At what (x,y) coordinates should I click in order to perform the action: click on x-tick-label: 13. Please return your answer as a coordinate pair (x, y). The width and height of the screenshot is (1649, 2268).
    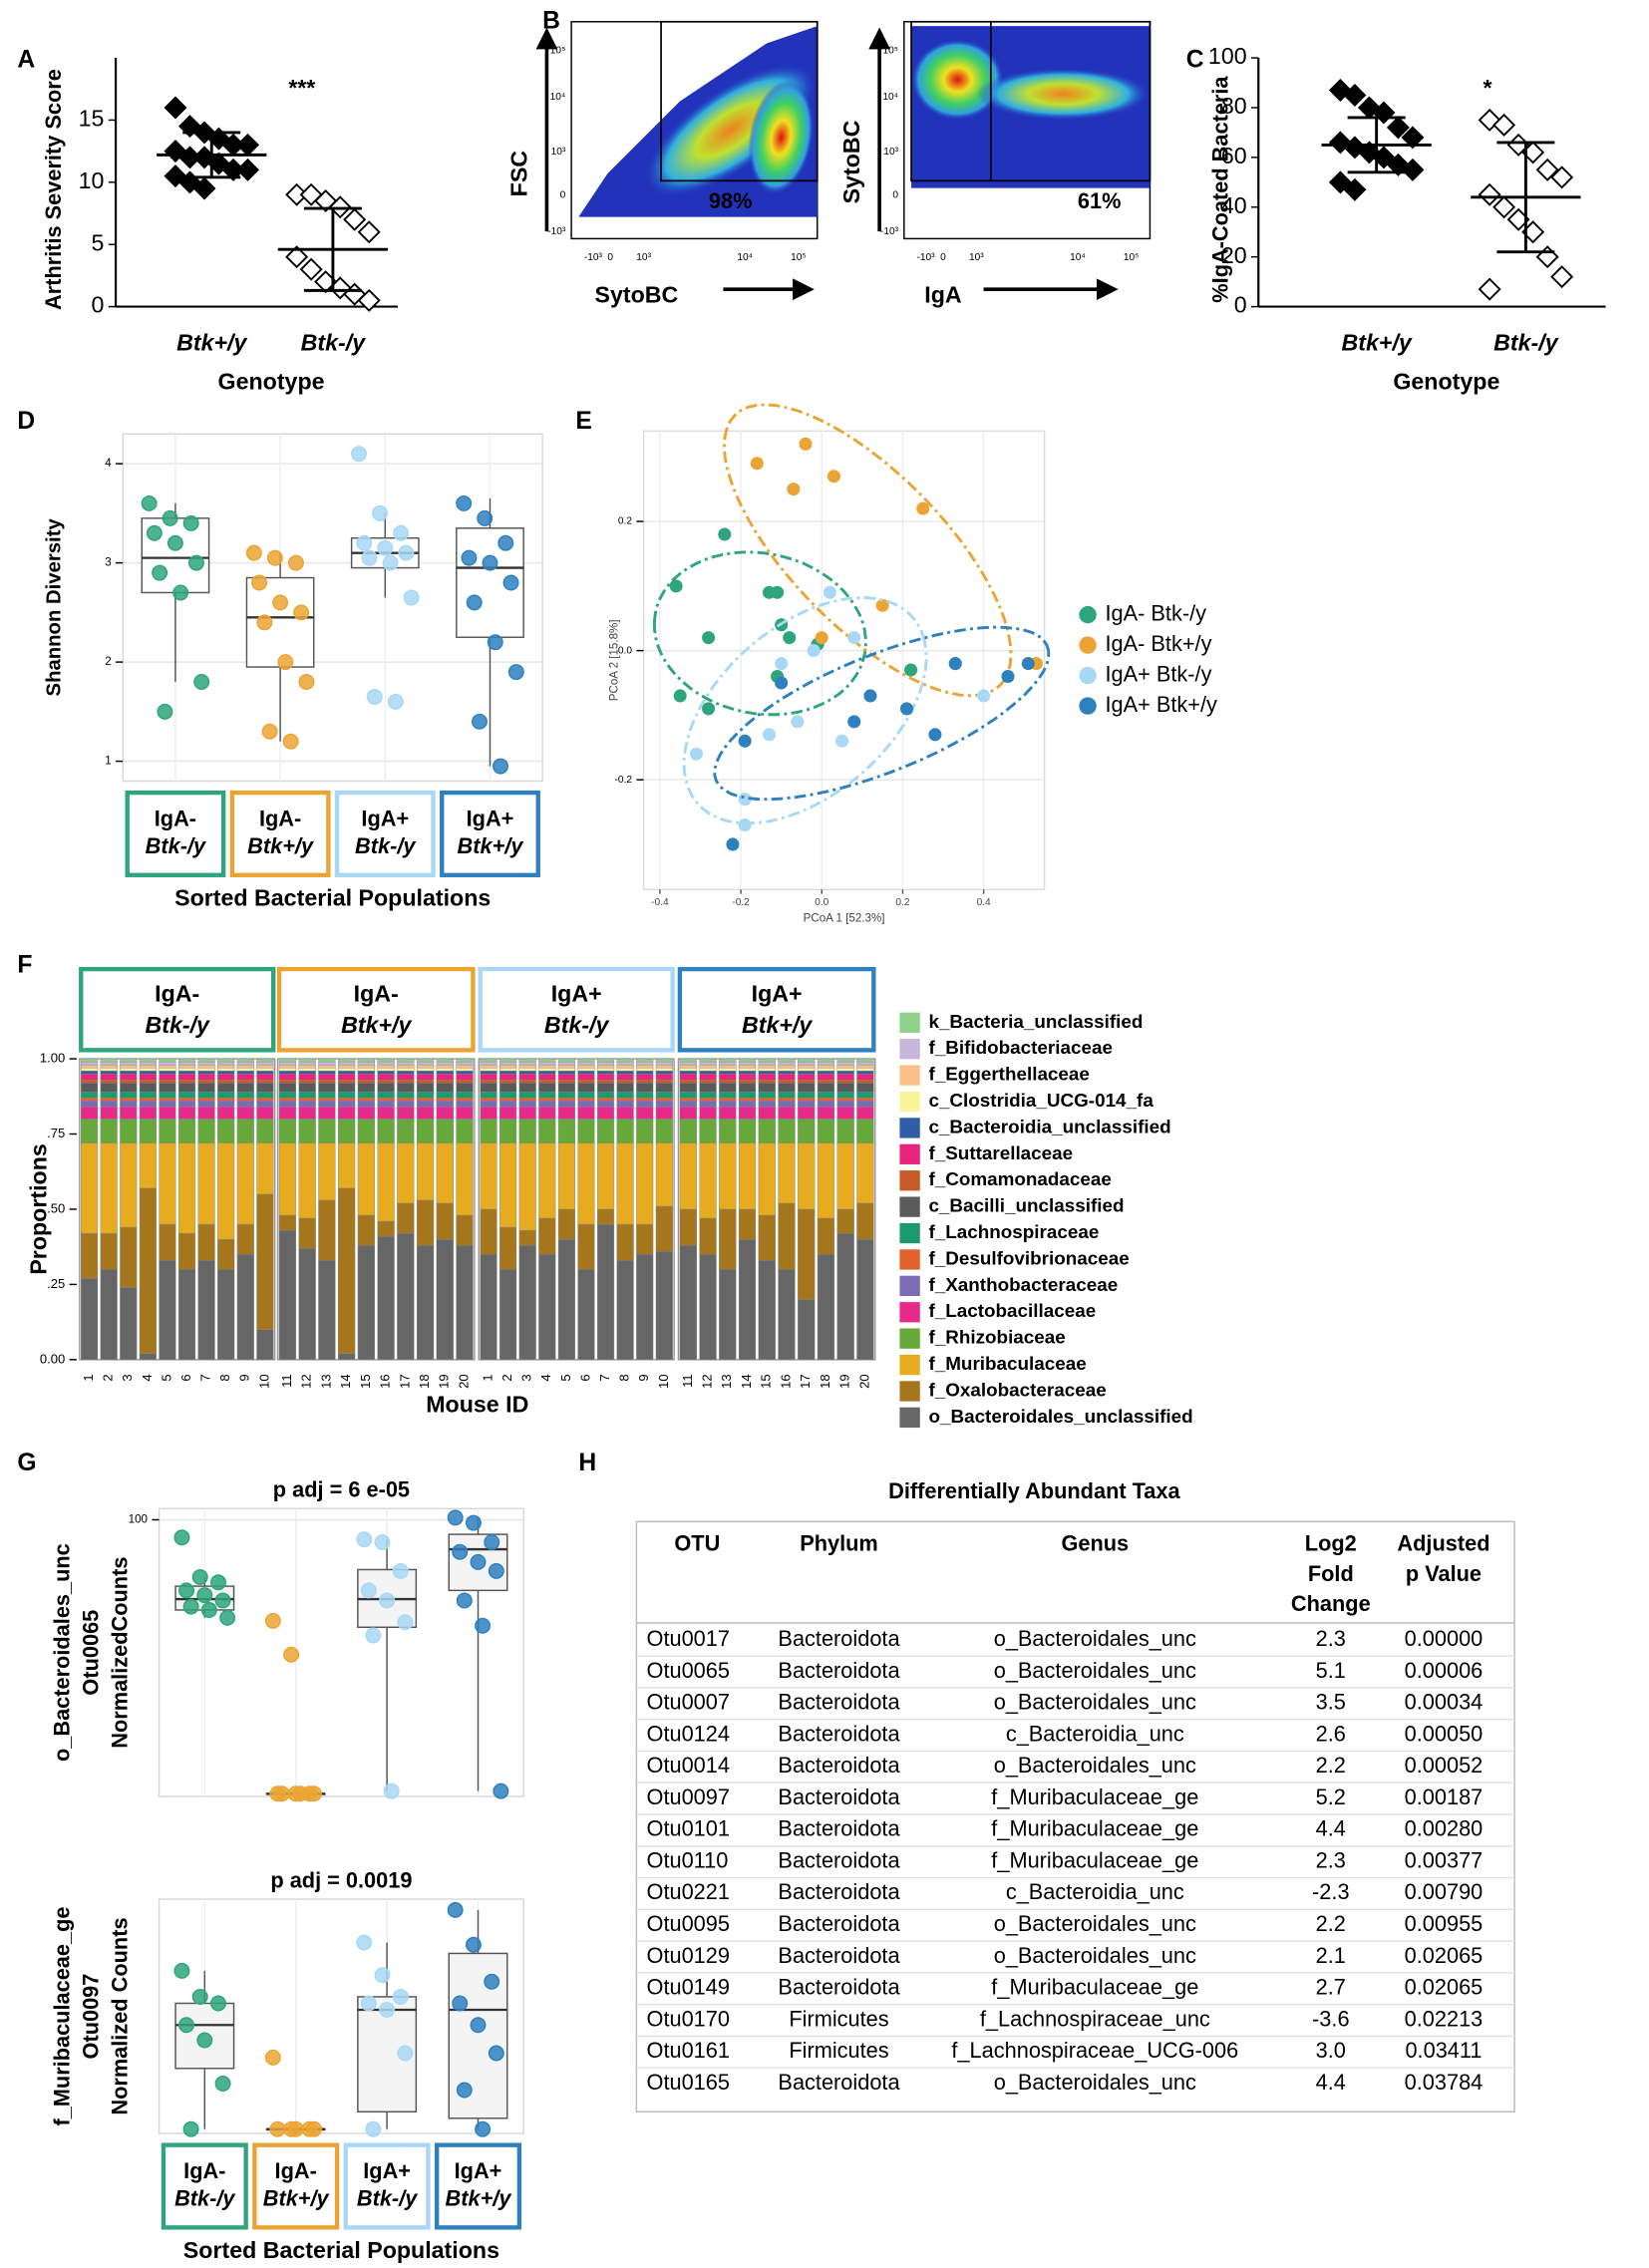
    Looking at the image, I should click on (726, 1381).